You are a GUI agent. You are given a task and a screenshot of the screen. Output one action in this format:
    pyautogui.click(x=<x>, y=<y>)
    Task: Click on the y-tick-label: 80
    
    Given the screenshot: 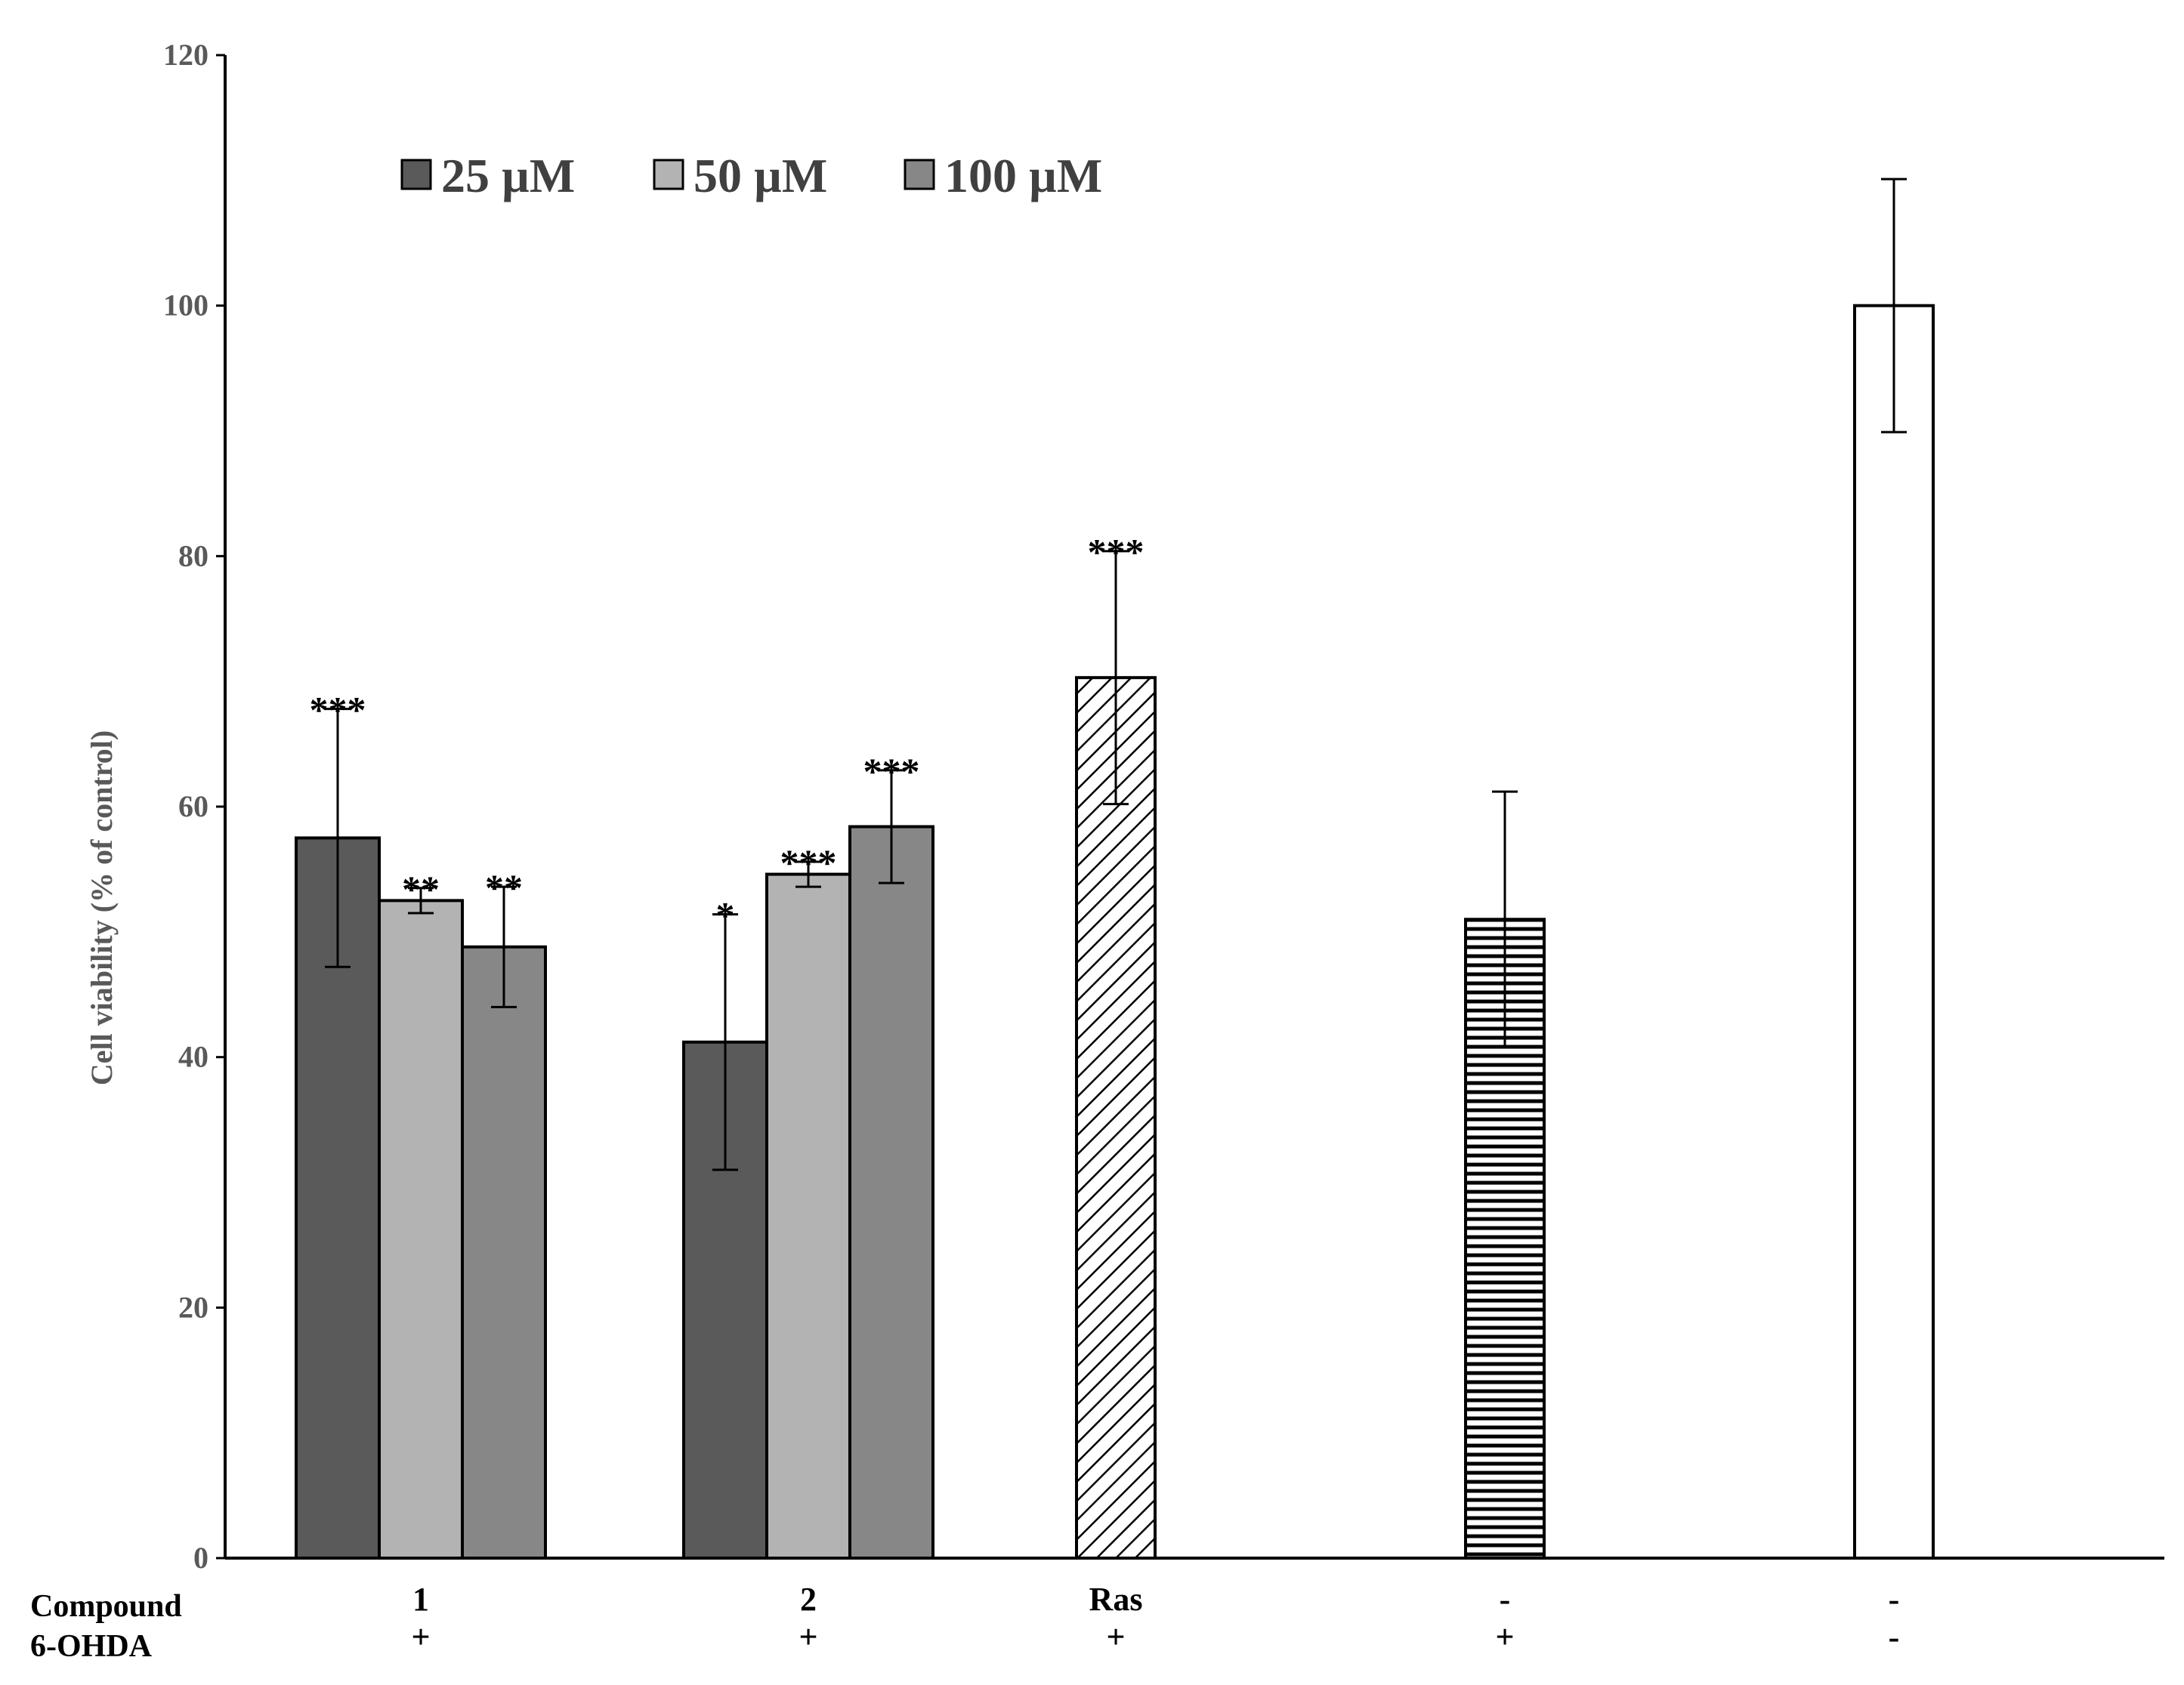 What is the action you would take?
    pyautogui.click(x=193, y=555)
    